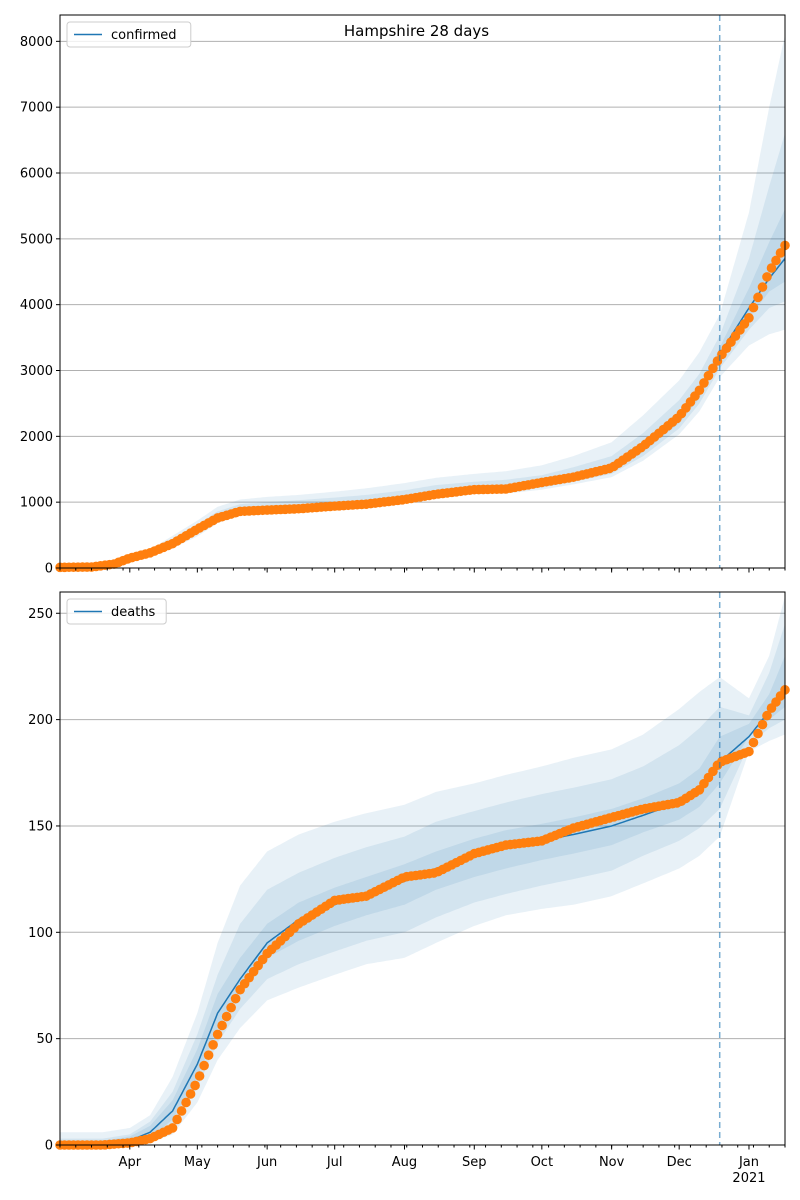  I want to click on y-tick-label: 100, so click(40, 933).